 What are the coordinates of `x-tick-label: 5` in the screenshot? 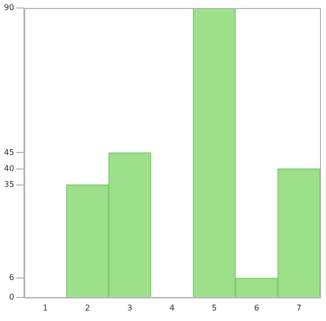 It's located at (214, 307).